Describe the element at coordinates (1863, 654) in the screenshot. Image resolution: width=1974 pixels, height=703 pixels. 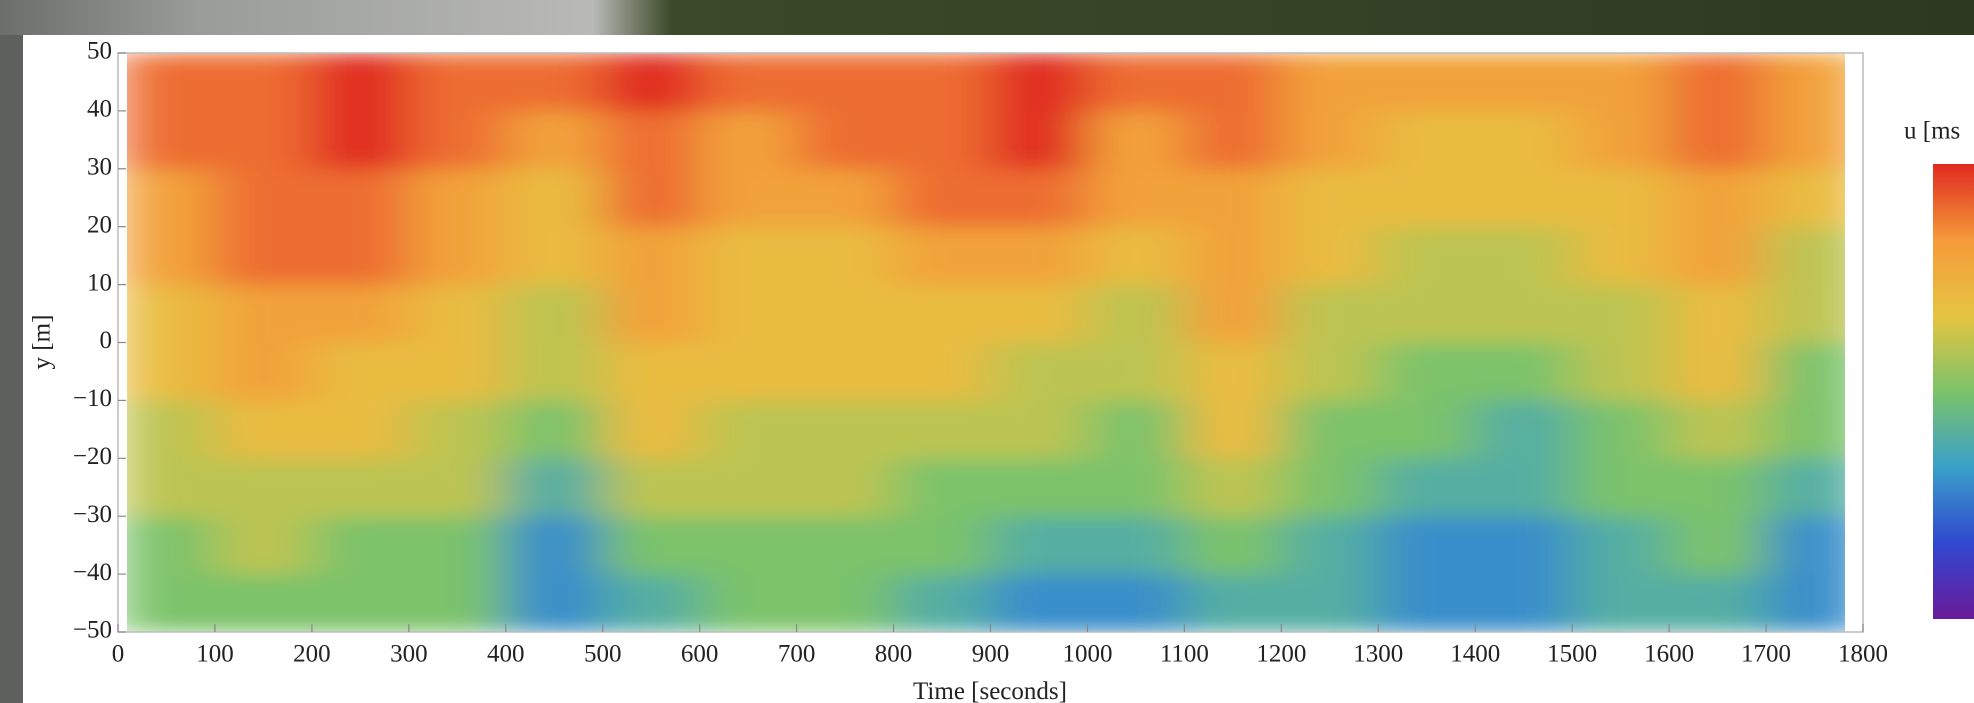
I see `x-tick-label: 1800` at that location.